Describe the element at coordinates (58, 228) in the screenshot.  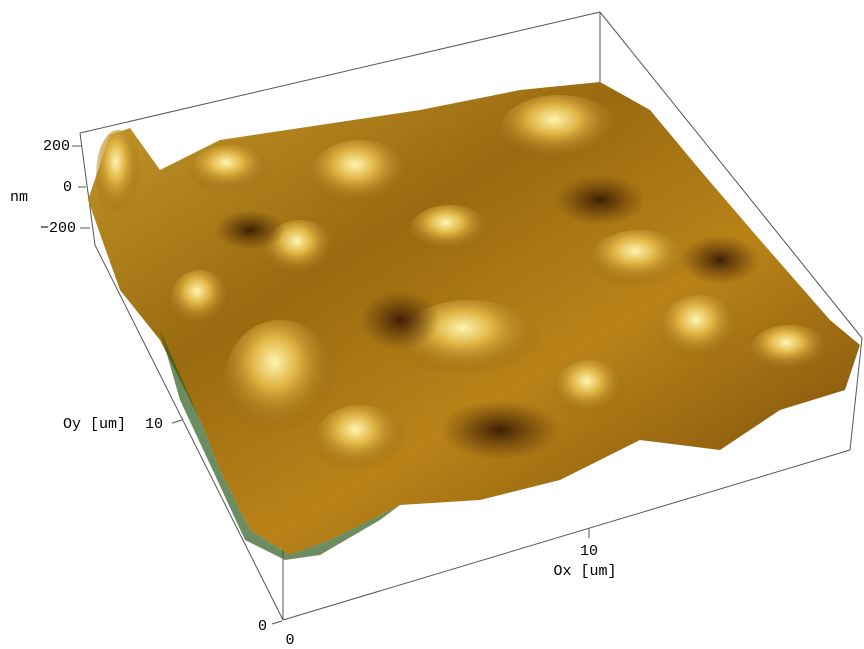
I see `z-tick-label: −200` at that location.